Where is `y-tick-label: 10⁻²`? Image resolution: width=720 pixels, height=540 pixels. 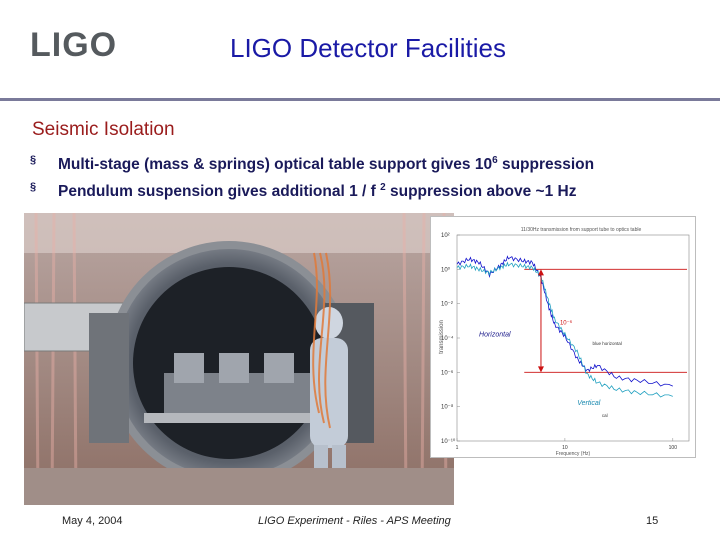 y-tick-label: 10⁻² is located at coordinates (447, 305).